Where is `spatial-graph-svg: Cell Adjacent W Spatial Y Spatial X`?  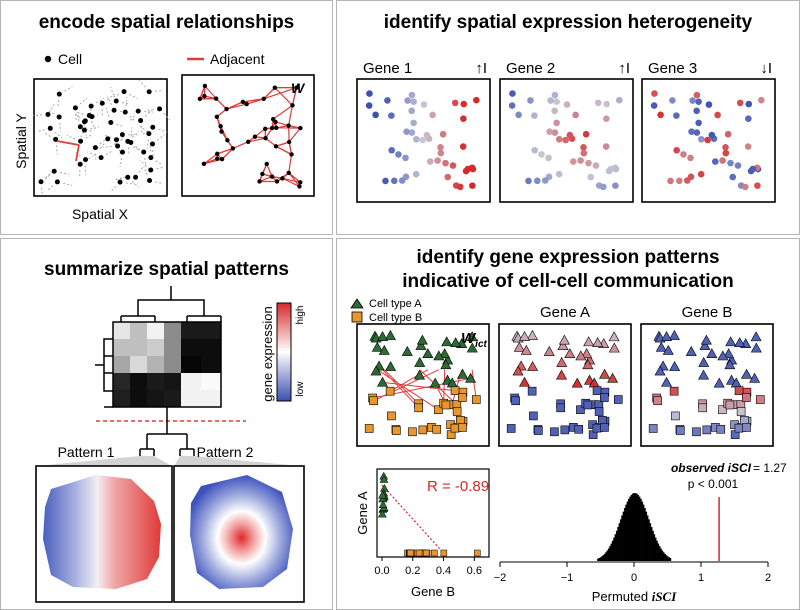
spatial-graph-svg: Cell Adjacent W Spatial Y Spatial X is located at coordinates (164, 136).